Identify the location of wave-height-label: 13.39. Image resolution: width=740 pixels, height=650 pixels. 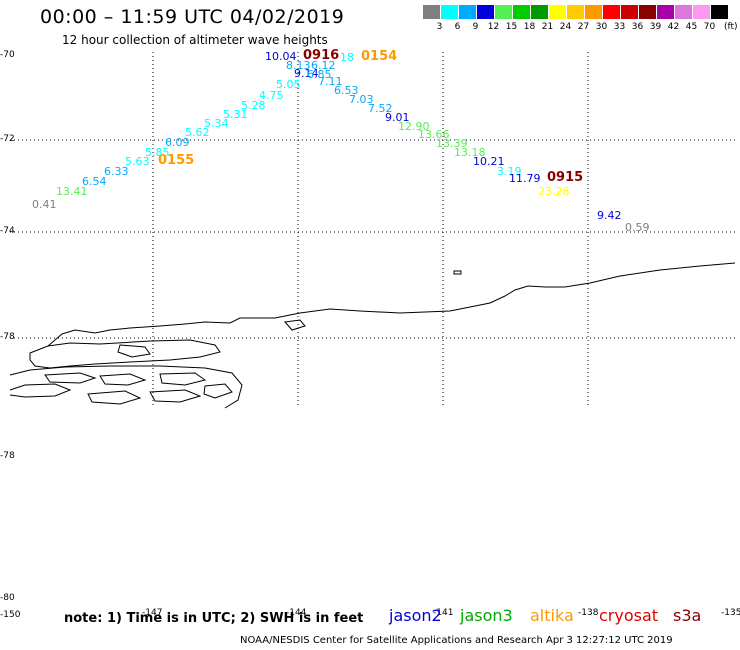
(452, 143).